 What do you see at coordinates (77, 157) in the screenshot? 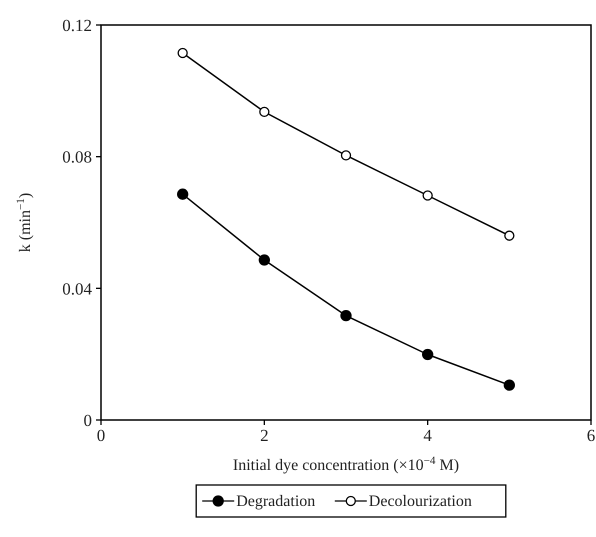
I see `y-tick-label: 0.08` at bounding box center [77, 157].